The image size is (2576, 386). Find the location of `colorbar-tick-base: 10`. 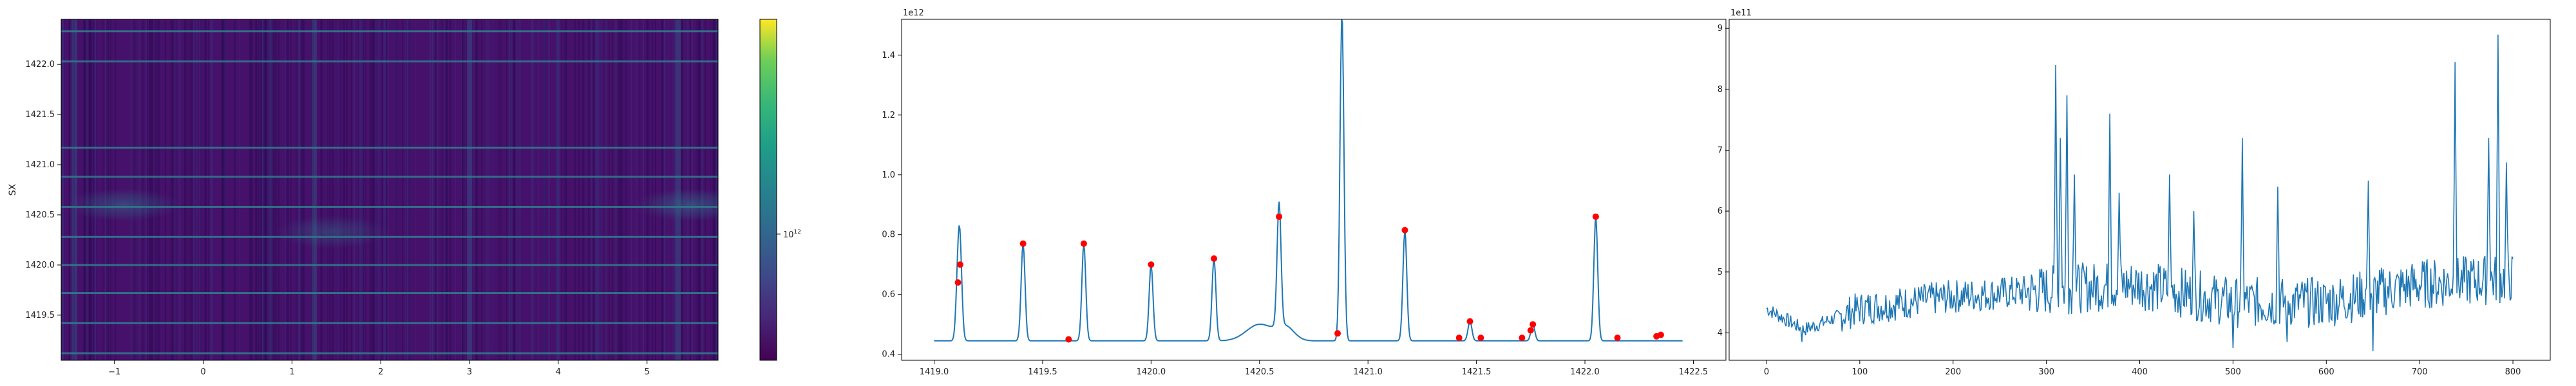

colorbar-tick-base: 10 is located at coordinates (788, 235).